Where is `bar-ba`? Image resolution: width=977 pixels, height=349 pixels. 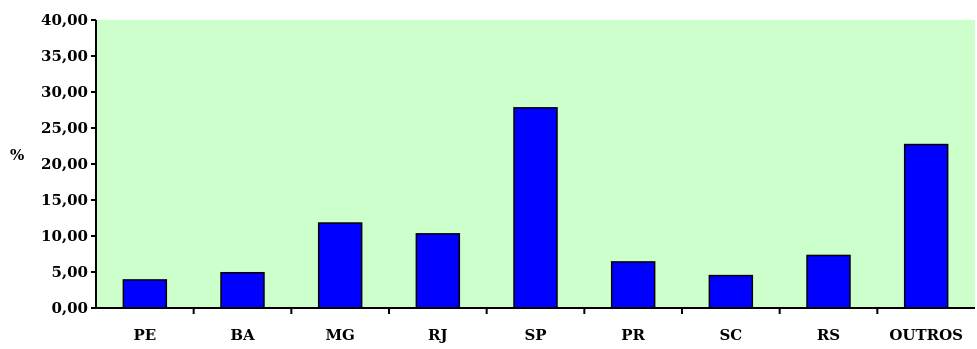
bar-ba is located at coordinates (242, 290).